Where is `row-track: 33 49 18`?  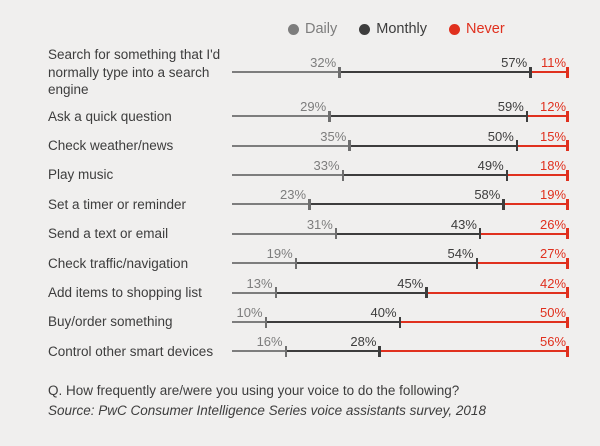 row-track: 33 49 18 is located at coordinates (400, 173).